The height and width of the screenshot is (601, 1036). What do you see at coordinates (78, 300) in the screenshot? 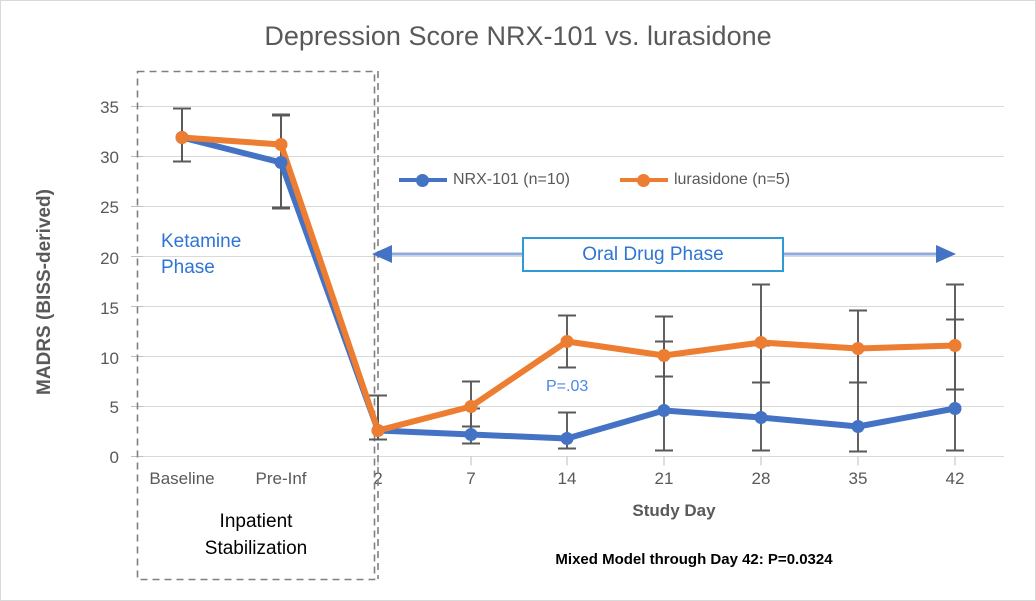
I see `y-axis-tick-labels: 35 30 25 20 15 10 5 0` at bounding box center [78, 300].